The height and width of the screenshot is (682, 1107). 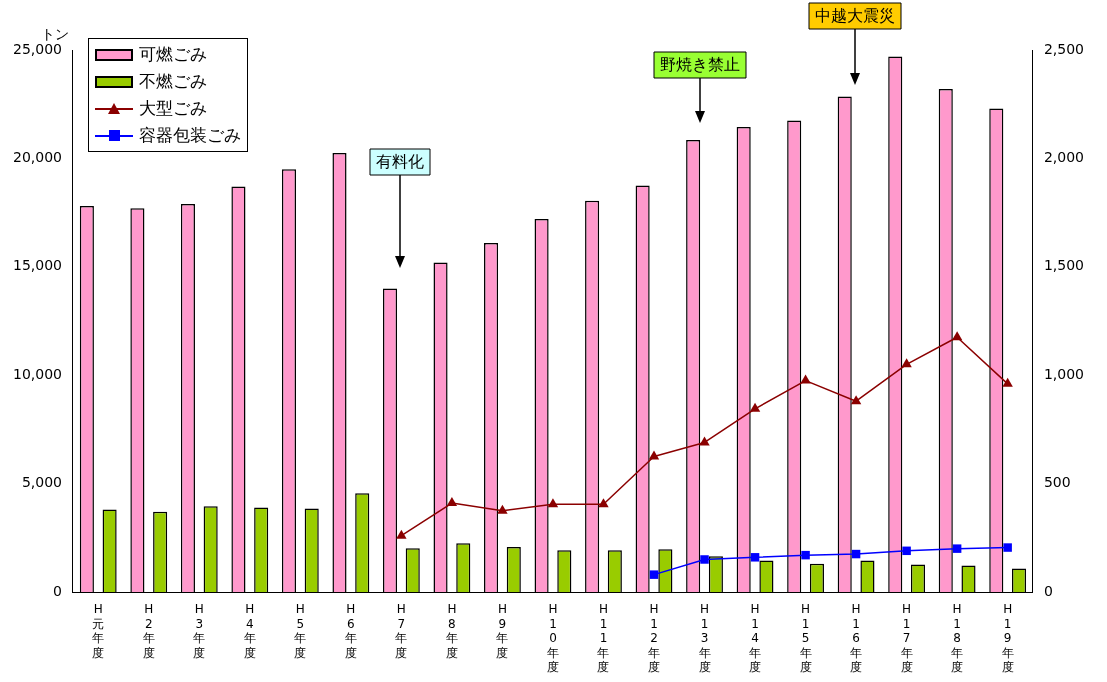 I want to click on x-tick-label: H19年度, so click(x=1007, y=638).